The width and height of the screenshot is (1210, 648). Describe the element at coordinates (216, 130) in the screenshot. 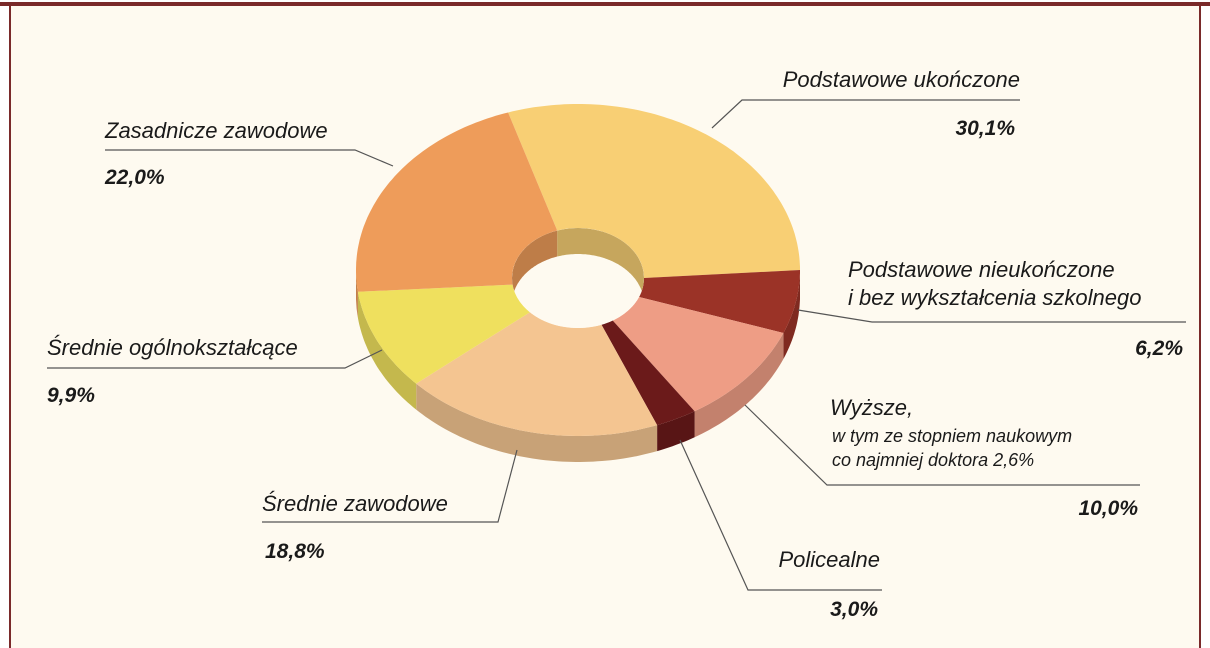

I see `slice-label: Zasadnicze zawodowe` at that location.